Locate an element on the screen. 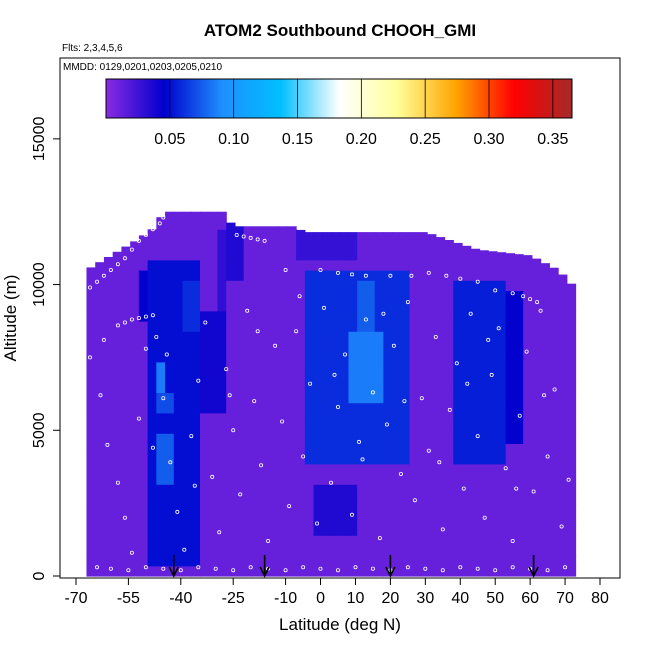 The height and width of the screenshot is (650, 650). colorbar-tick-label: 0.25 is located at coordinates (425, 139).